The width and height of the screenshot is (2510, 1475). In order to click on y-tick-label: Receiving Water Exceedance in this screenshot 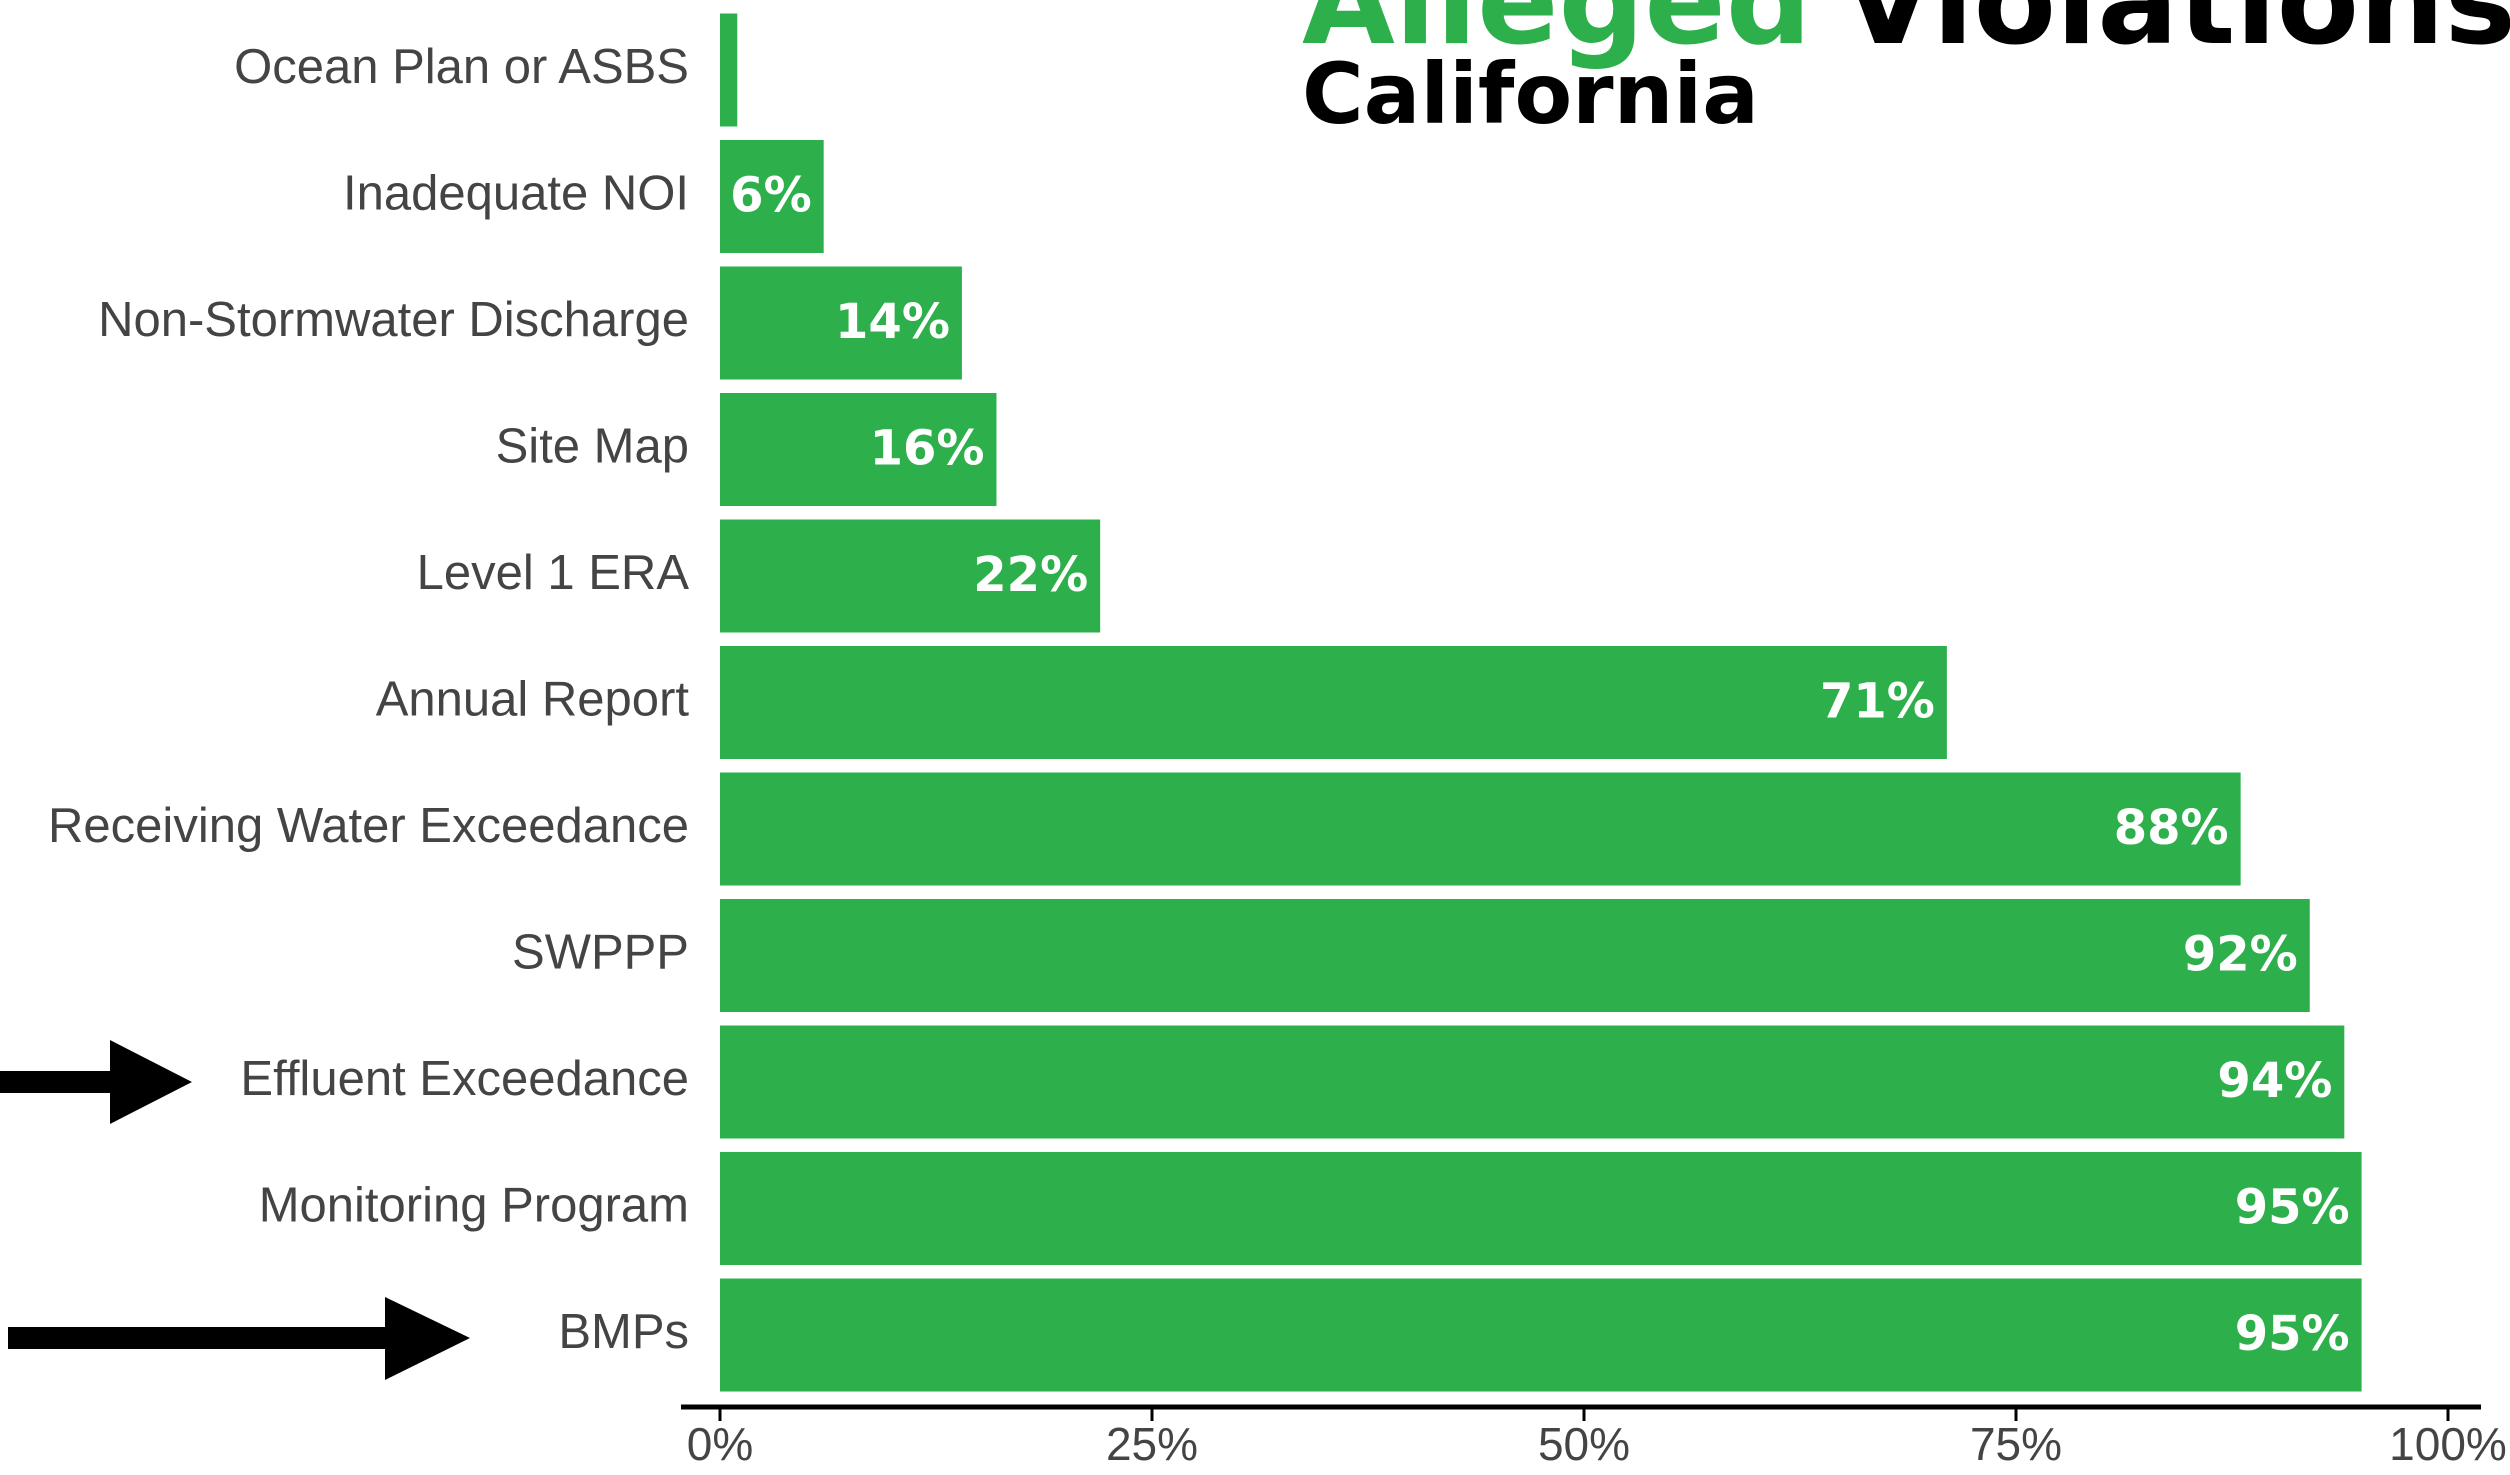, I will do `click(368, 826)`.